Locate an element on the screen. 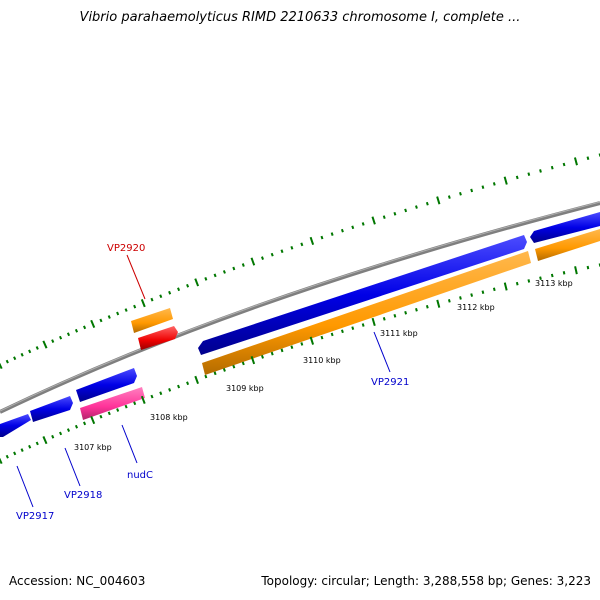 This screenshot has height=600, width=600. leader-vp2918 is located at coordinates (72, 467).